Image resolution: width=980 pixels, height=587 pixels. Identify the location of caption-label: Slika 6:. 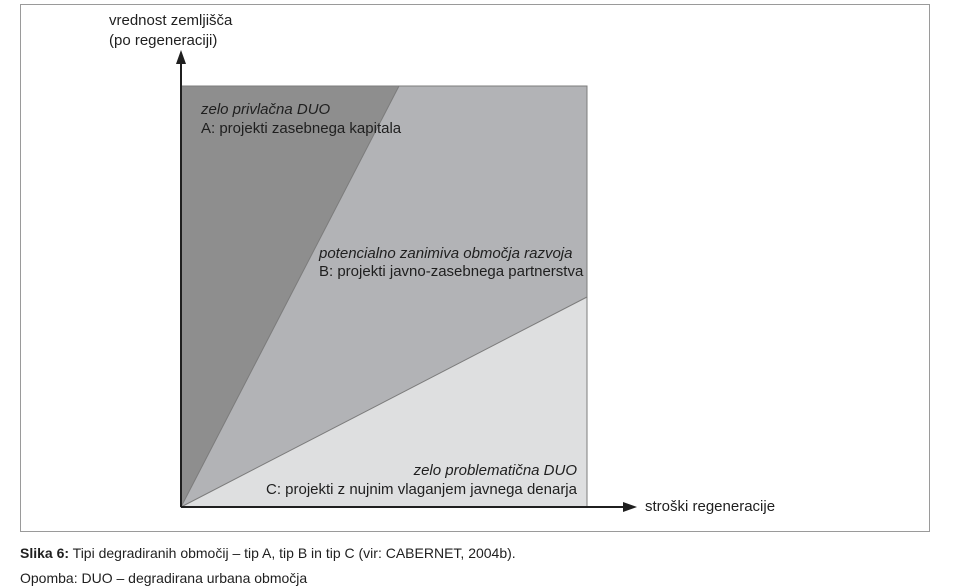
(45, 553).